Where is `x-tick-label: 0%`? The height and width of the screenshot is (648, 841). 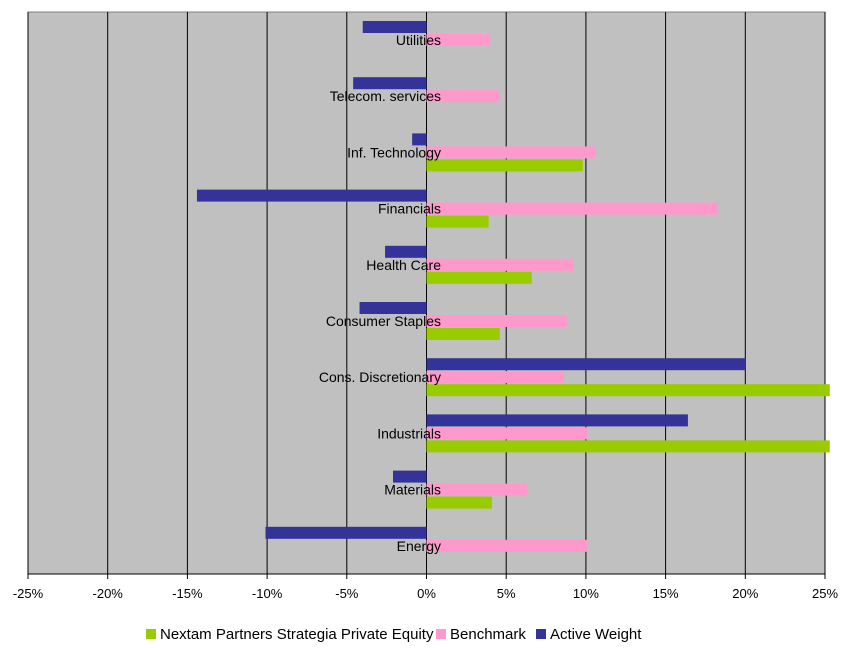 x-tick-label: 0% is located at coordinates (426, 593).